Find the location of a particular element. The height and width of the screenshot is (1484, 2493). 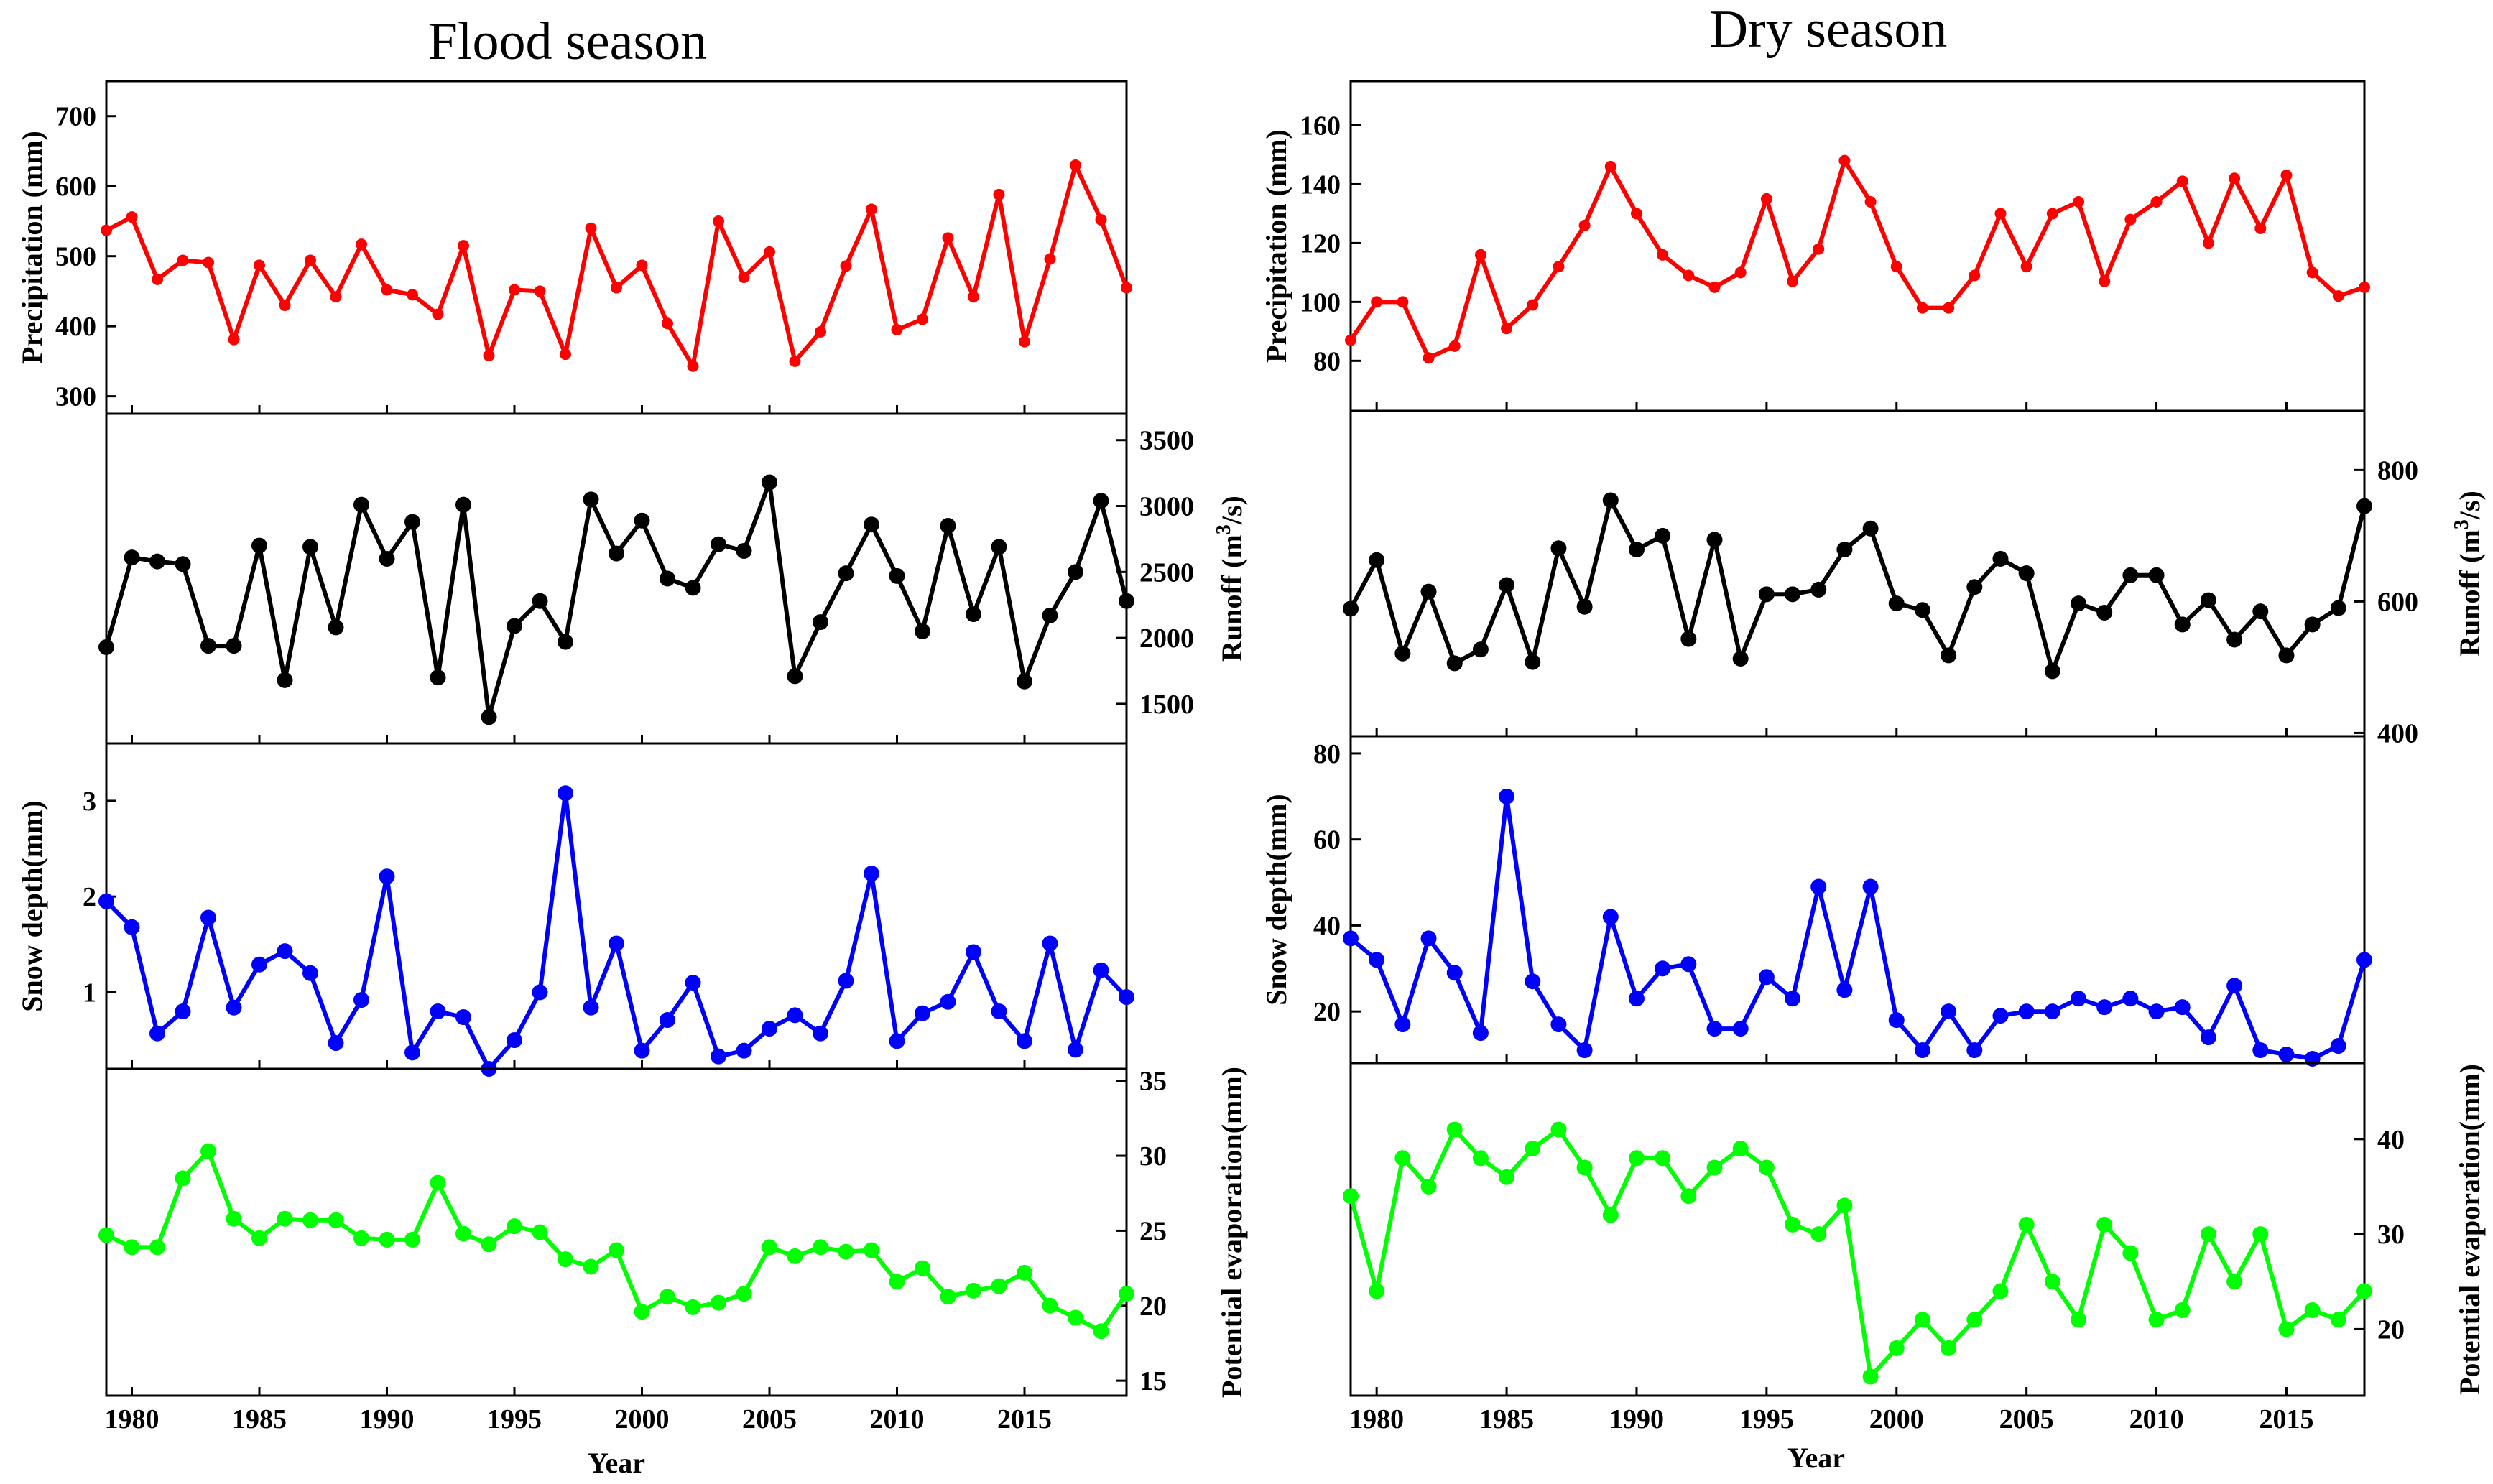

flood-precipitation-y-tick-label: 600 is located at coordinates (75, 187).